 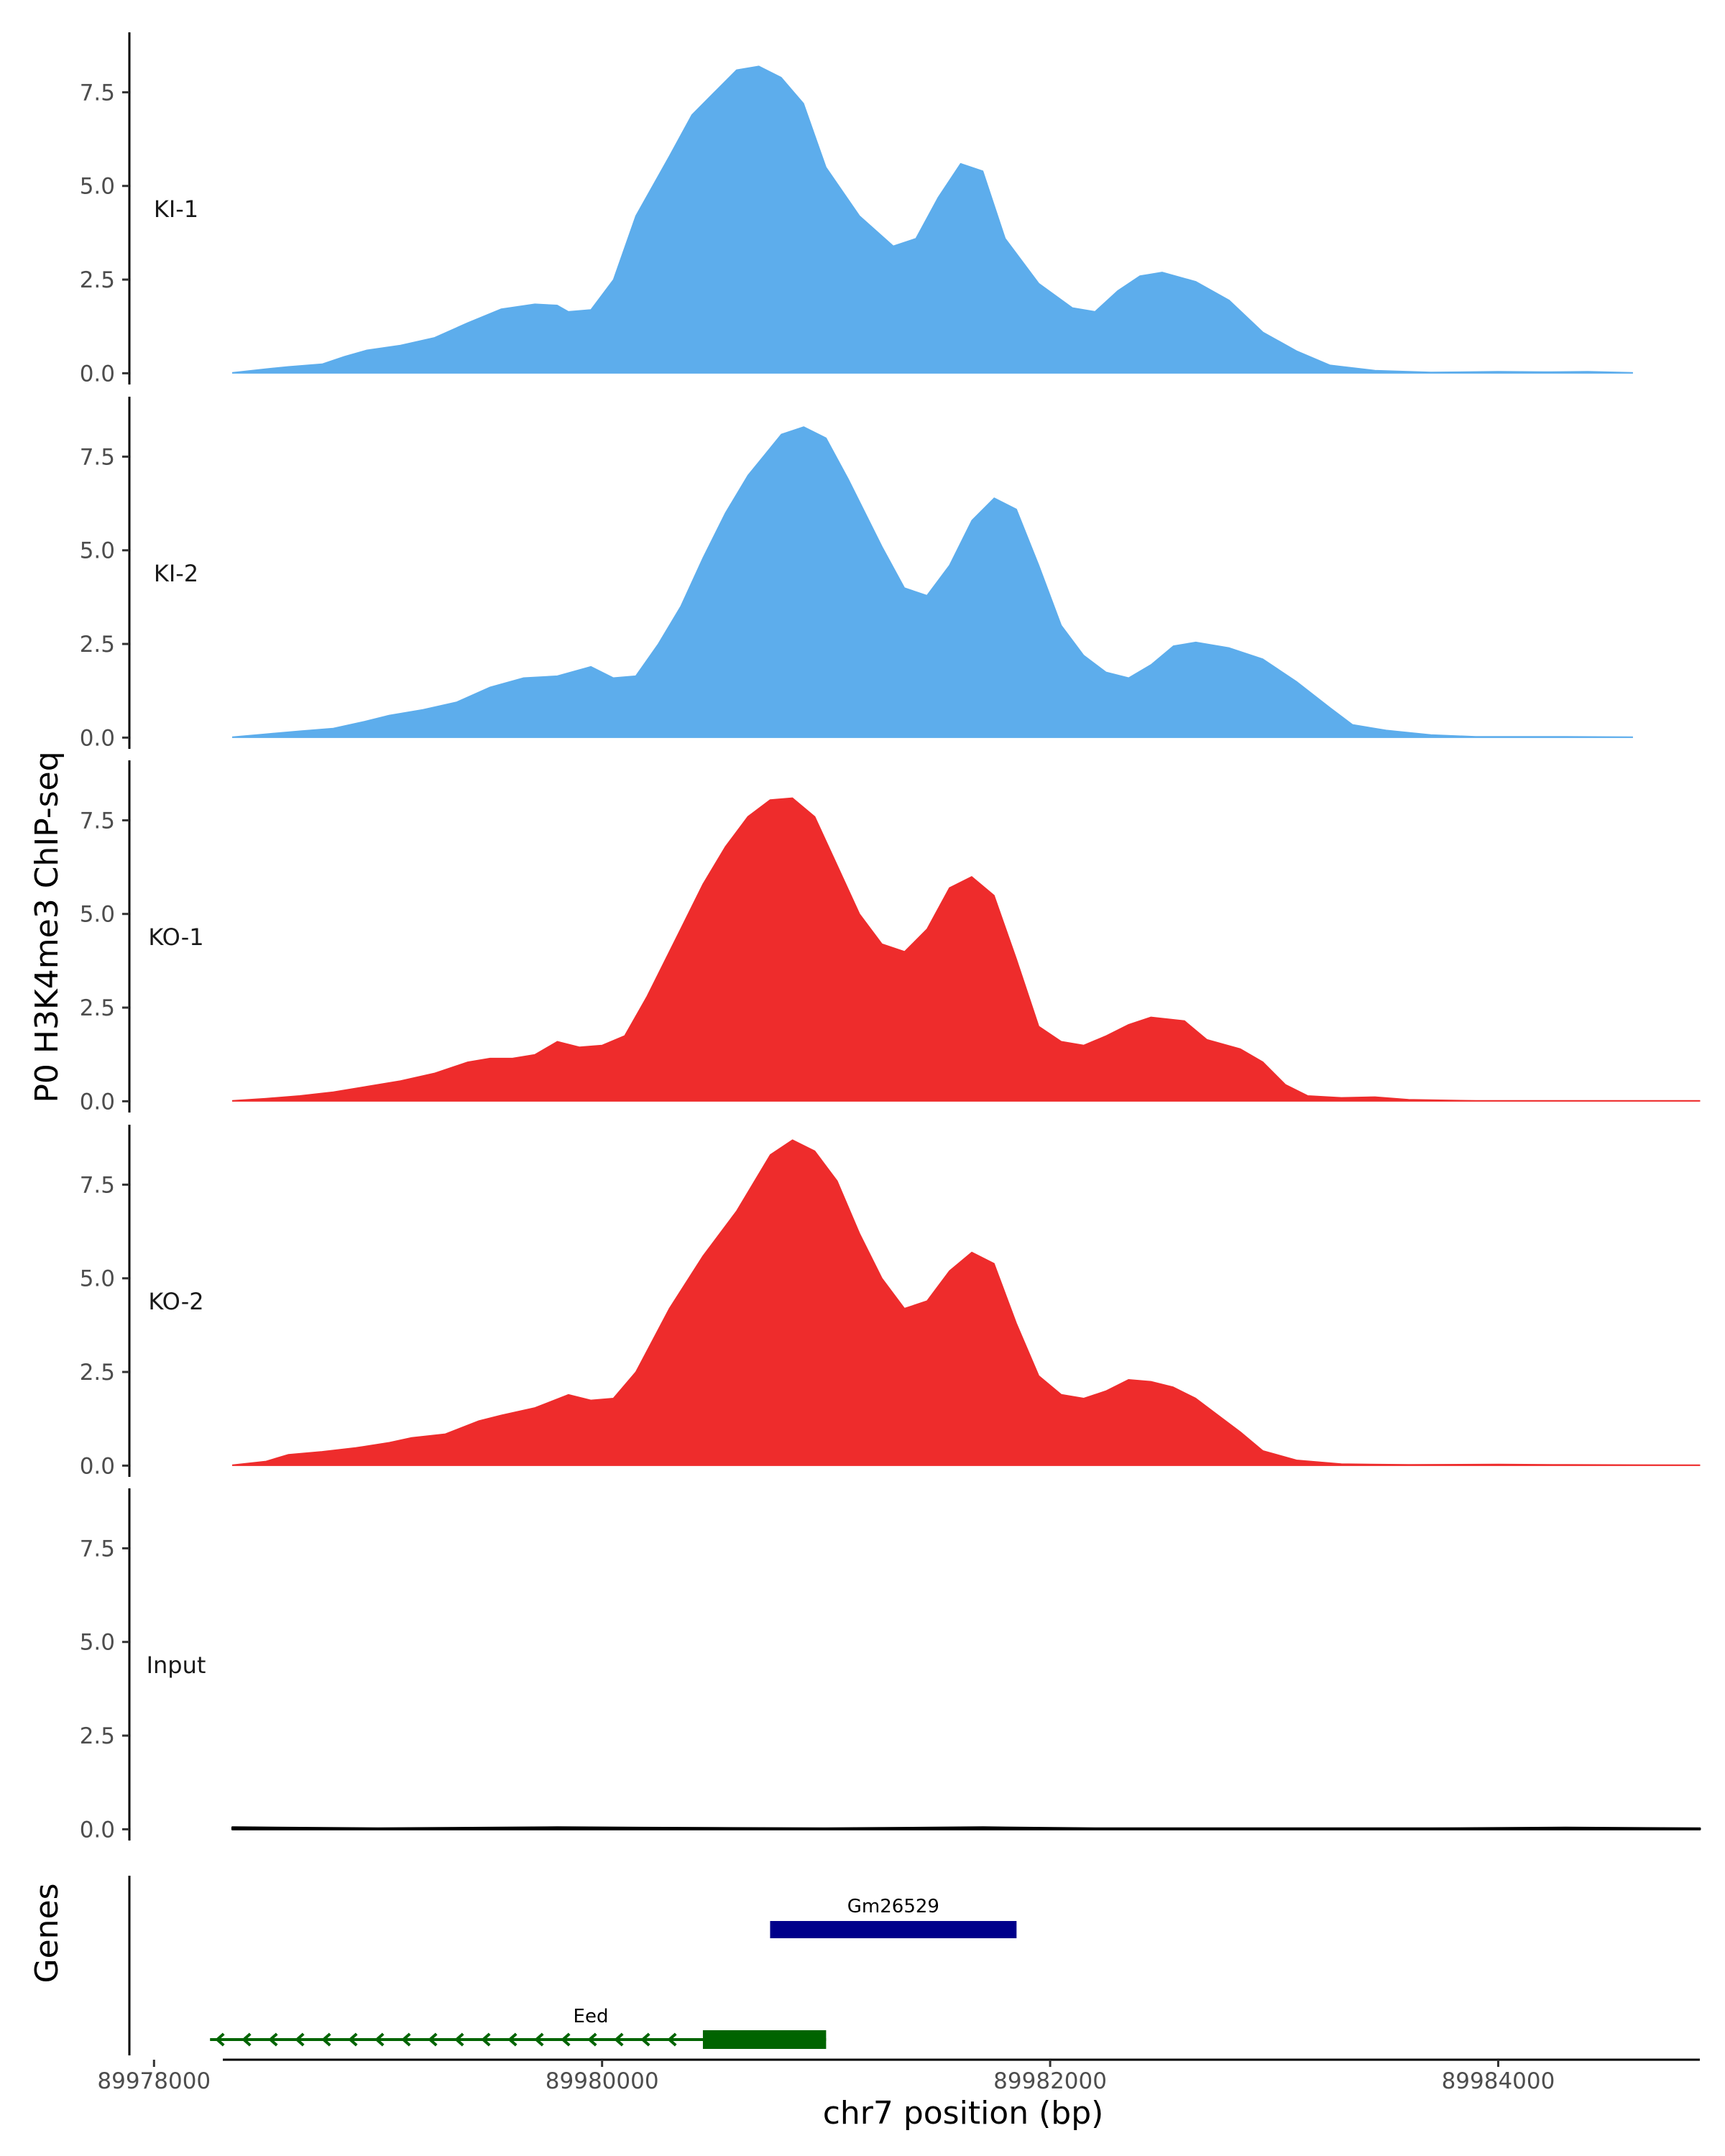 I want to click on gene-gm26529: Gm26529, so click(x=893, y=1917).